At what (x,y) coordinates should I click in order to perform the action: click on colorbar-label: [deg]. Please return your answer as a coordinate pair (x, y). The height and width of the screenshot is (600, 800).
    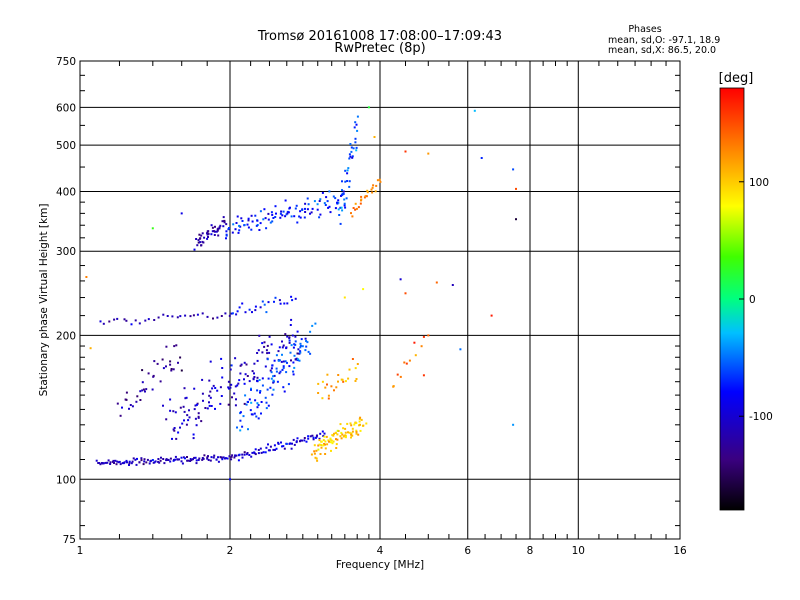
    Looking at the image, I should click on (736, 78).